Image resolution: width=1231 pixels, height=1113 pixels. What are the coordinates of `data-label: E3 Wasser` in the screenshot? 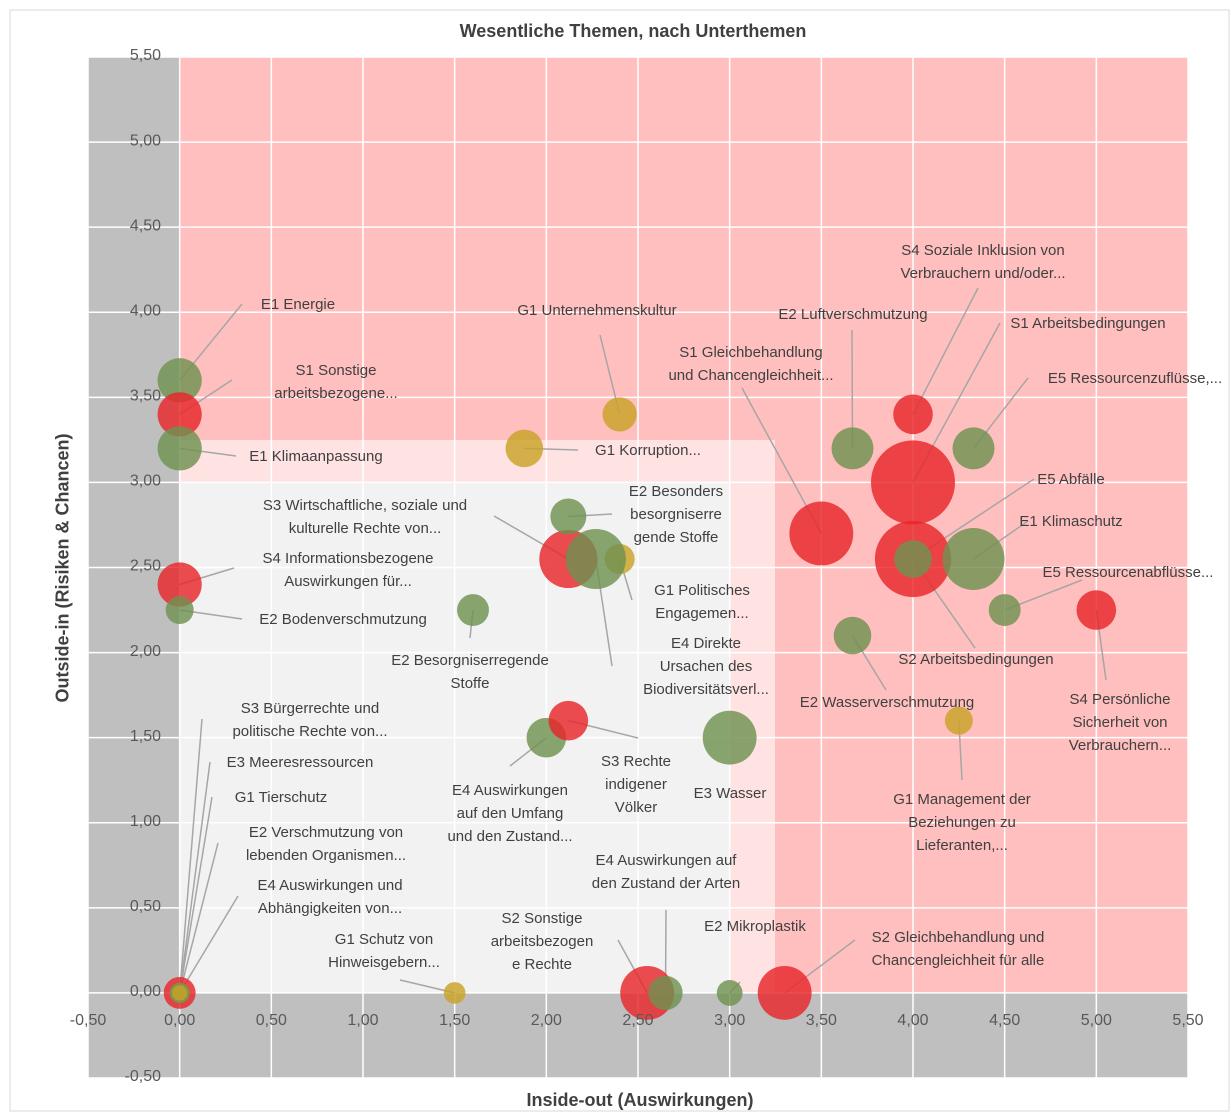 It's located at (730, 793).